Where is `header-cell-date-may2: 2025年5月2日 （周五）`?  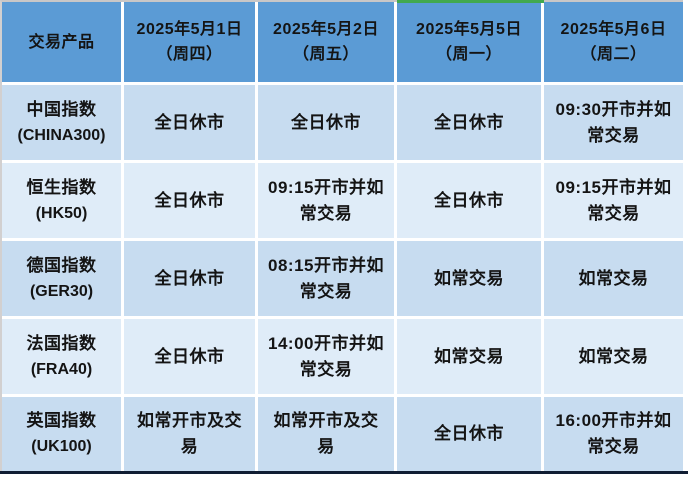
header-cell-date-may2: 2025年5月2日 （周五） is located at coordinates (326, 42).